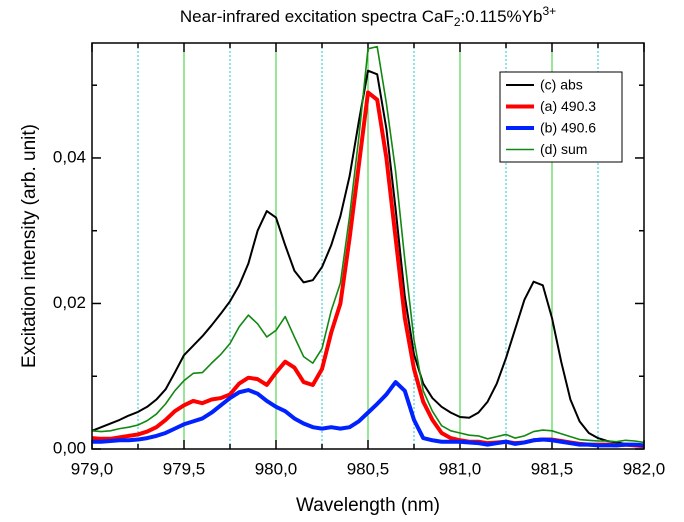 Image resolution: width=684 pixels, height=522 pixels. Describe the element at coordinates (29, 246) in the screenshot. I see `y-axis-label: Excitation intensity (arb. unit)` at that location.